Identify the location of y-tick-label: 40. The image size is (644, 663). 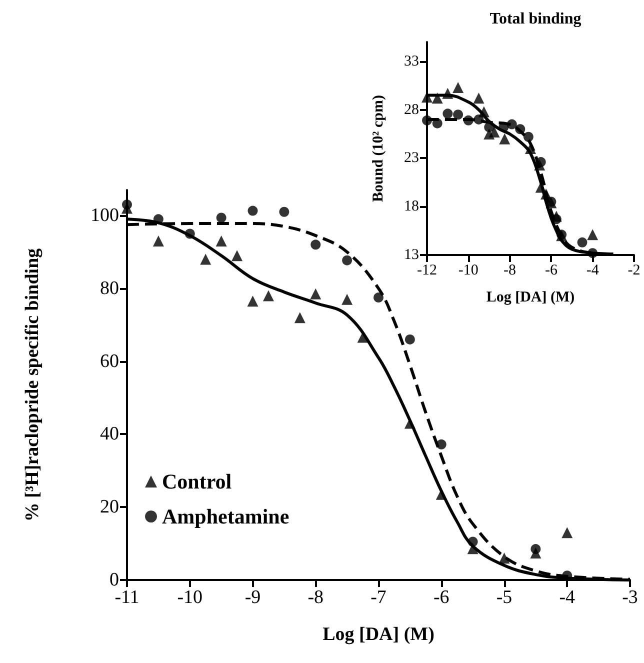
(109, 434).